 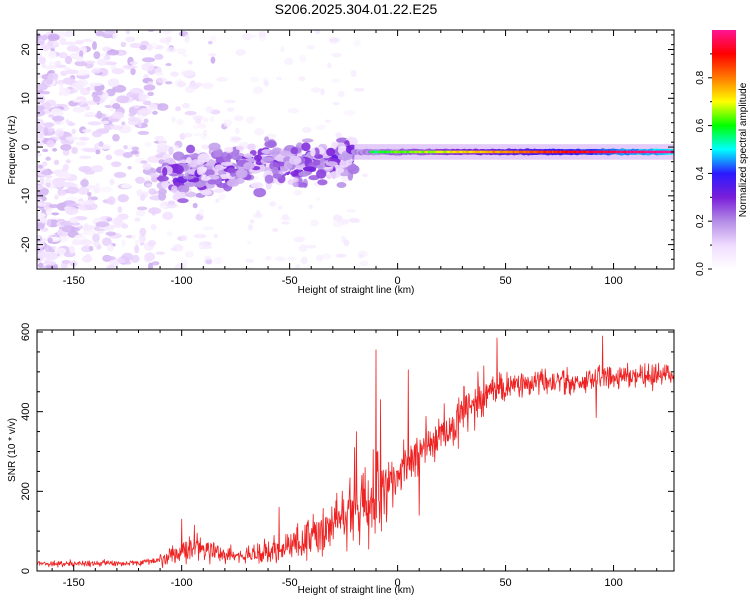 What do you see at coordinates (700, 173) in the screenshot?
I see `colorbar-tick-label: 0.4` at bounding box center [700, 173].